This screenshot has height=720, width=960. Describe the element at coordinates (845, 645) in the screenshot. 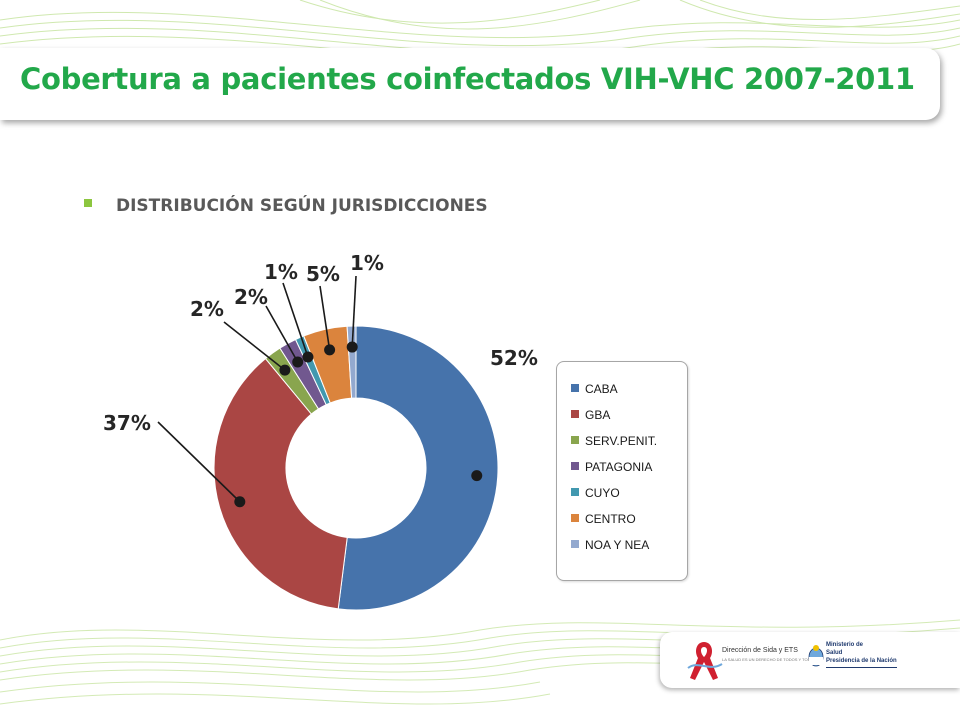

I see `ministerio-line1: Ministerio de` at that location.